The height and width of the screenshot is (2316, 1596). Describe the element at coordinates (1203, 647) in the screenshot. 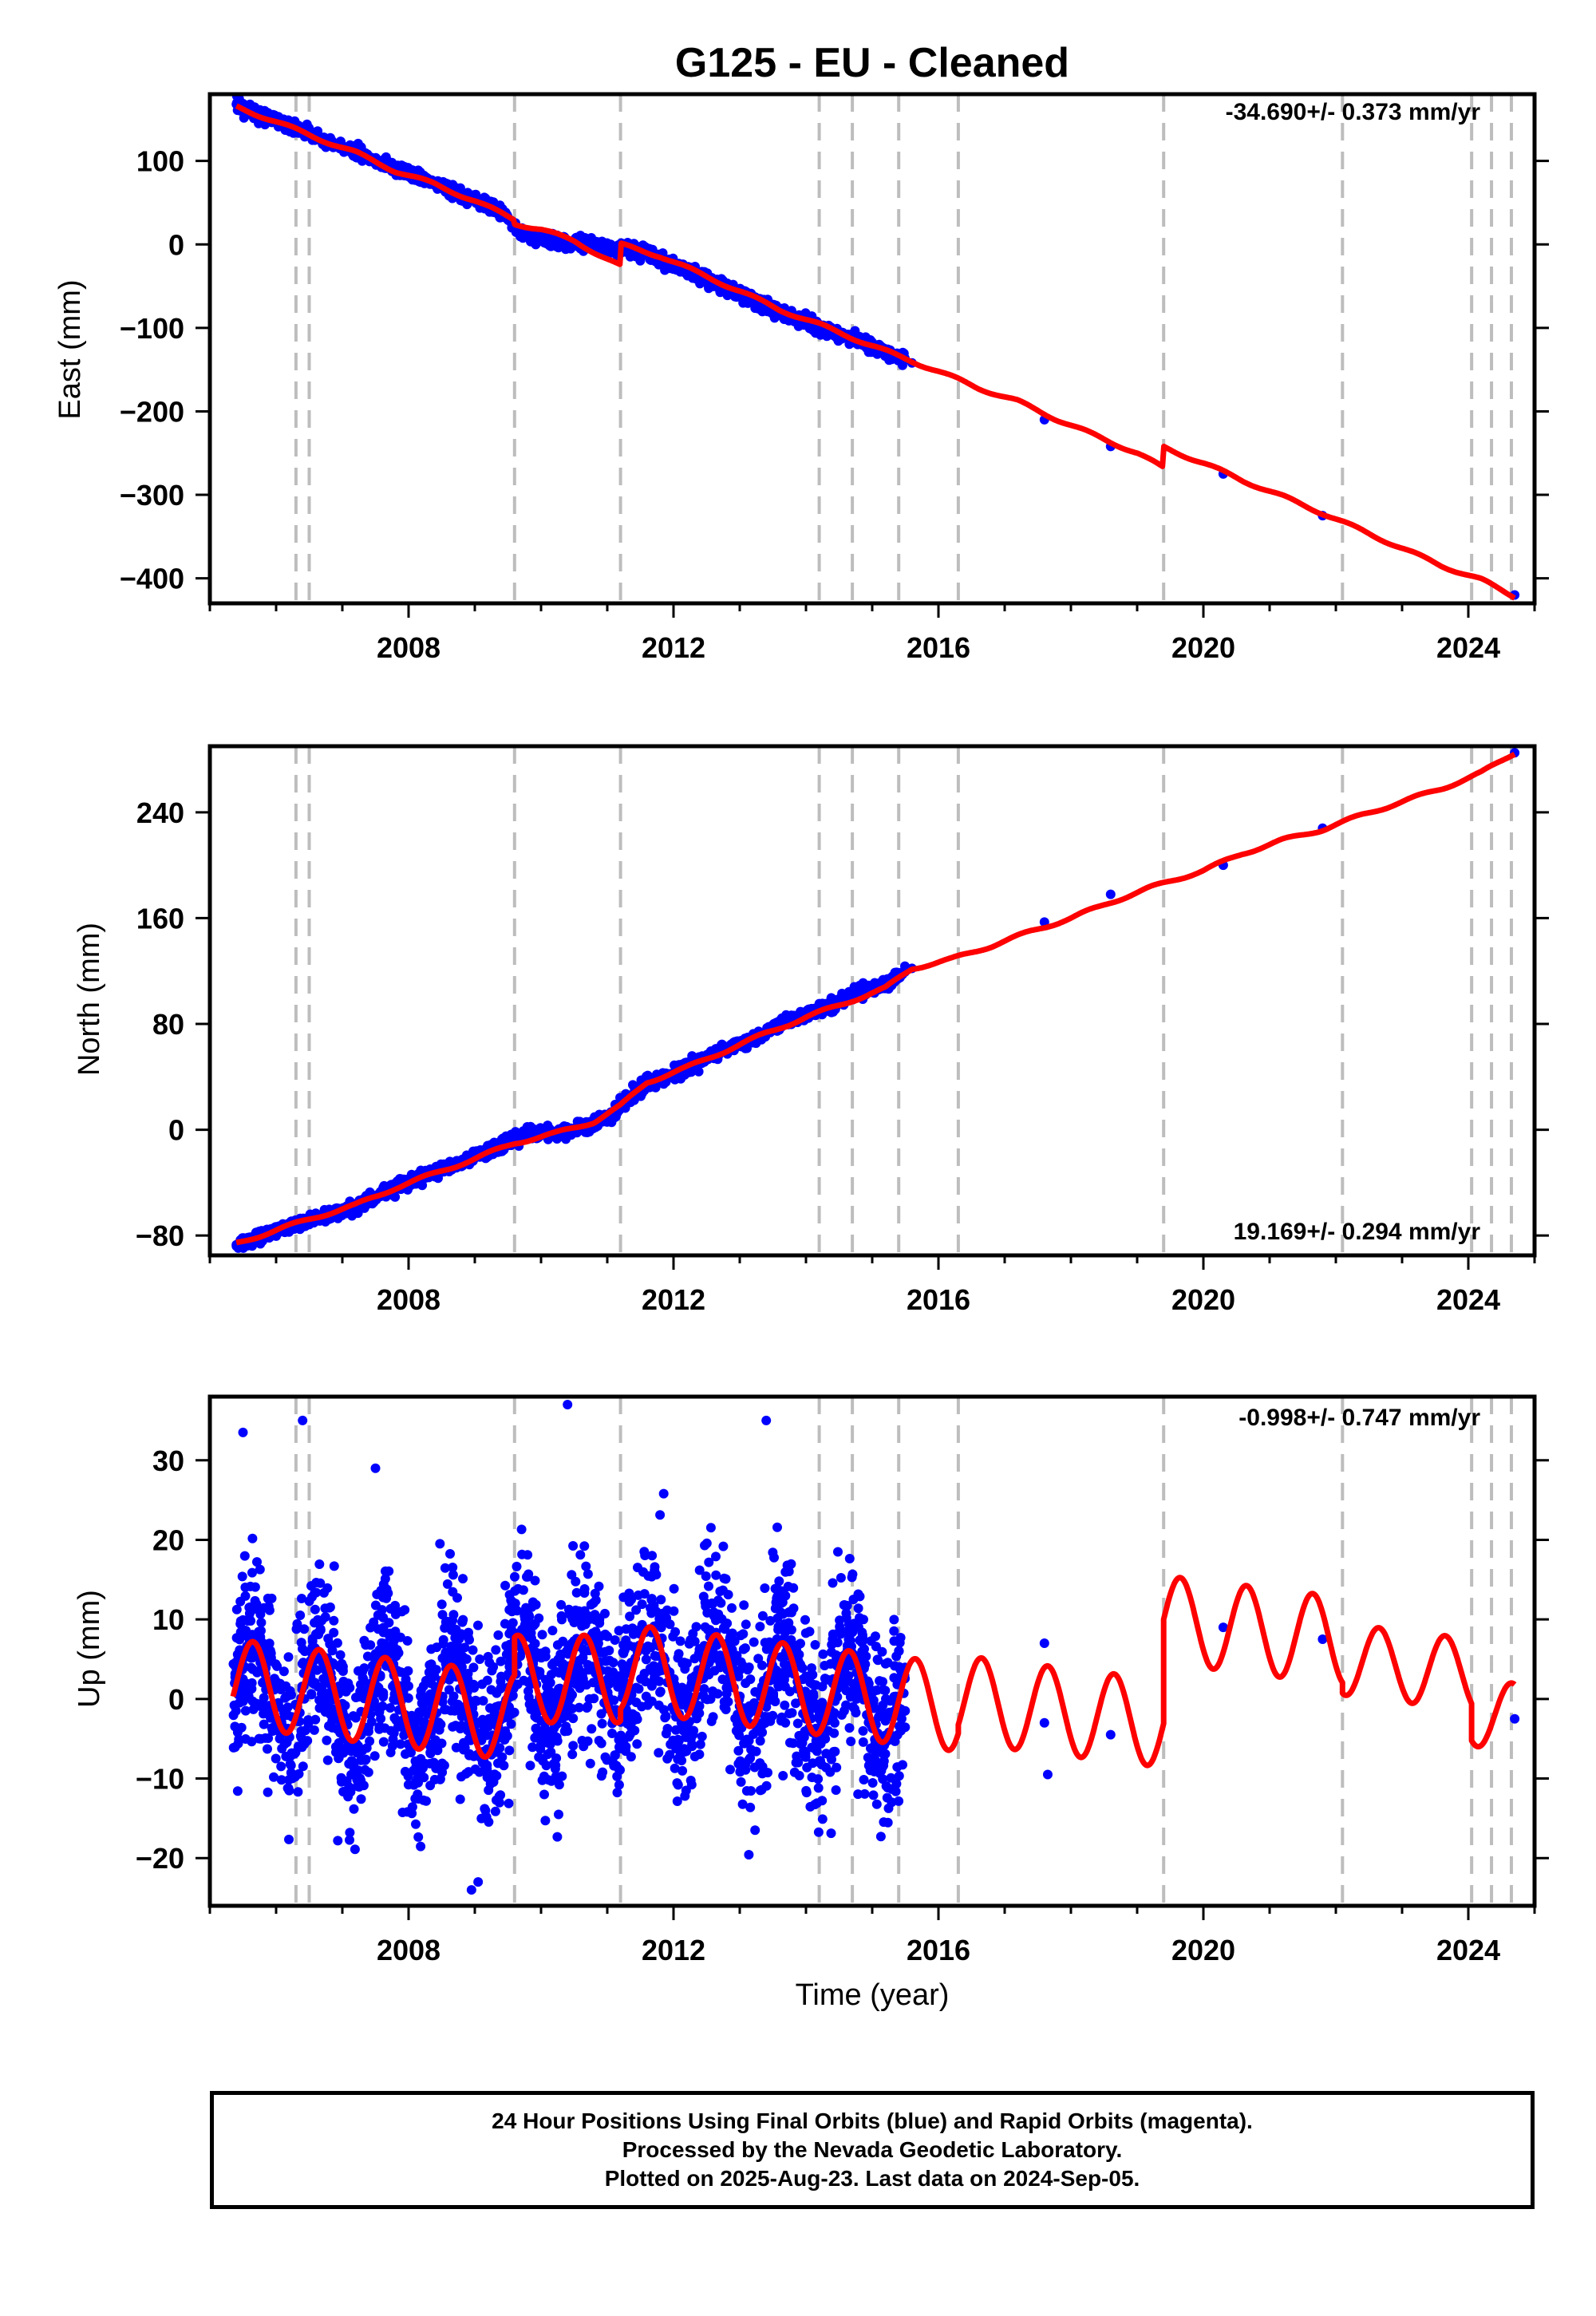

I see `east-x-tick-label: 2020` at that location.